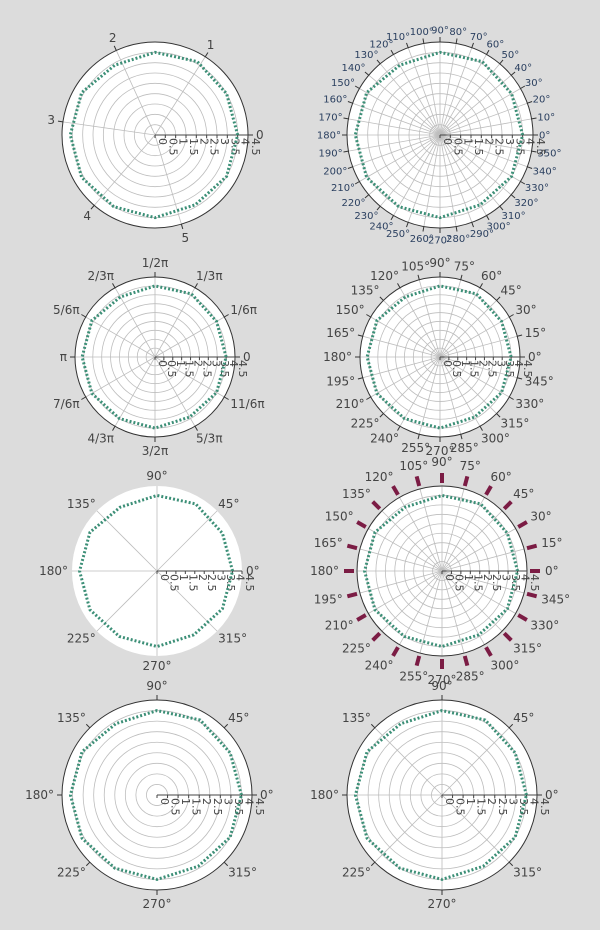 This screenshot has height=930, width=600. I want to click on angular-tick-label: 330°, so click(544, 626).